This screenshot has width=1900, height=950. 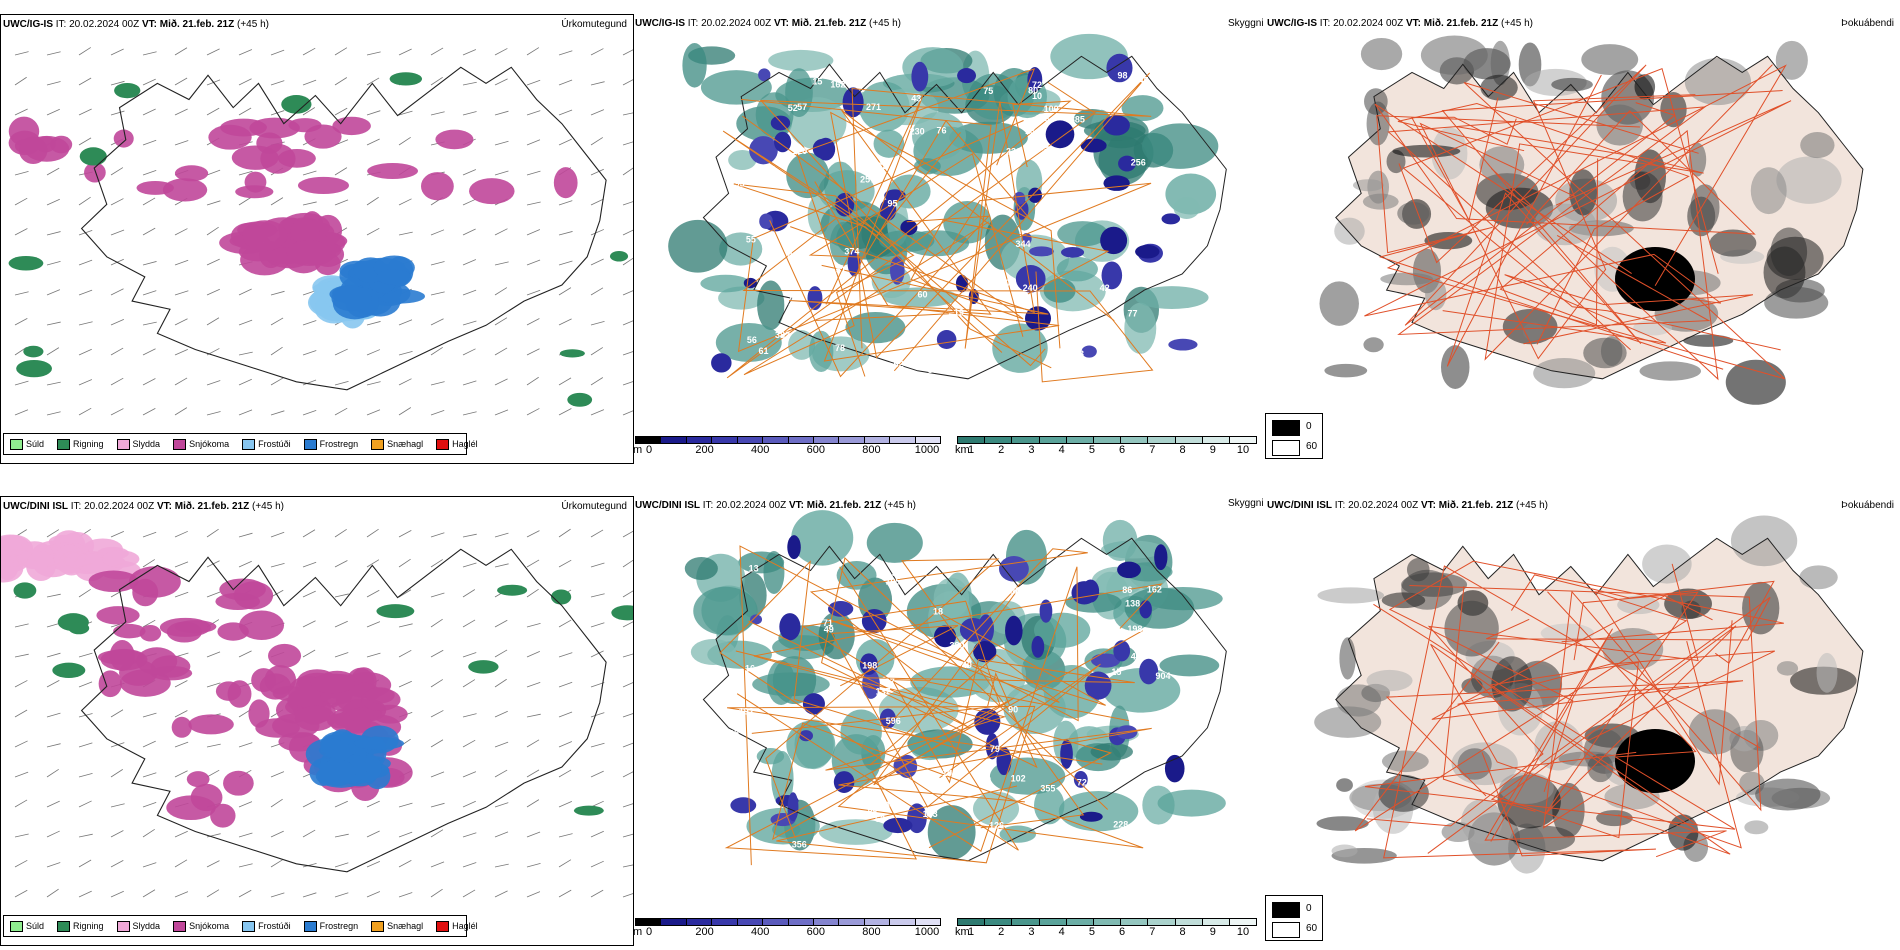 I want to click on fog-legend-swatch, so click(x=1286, y=930).